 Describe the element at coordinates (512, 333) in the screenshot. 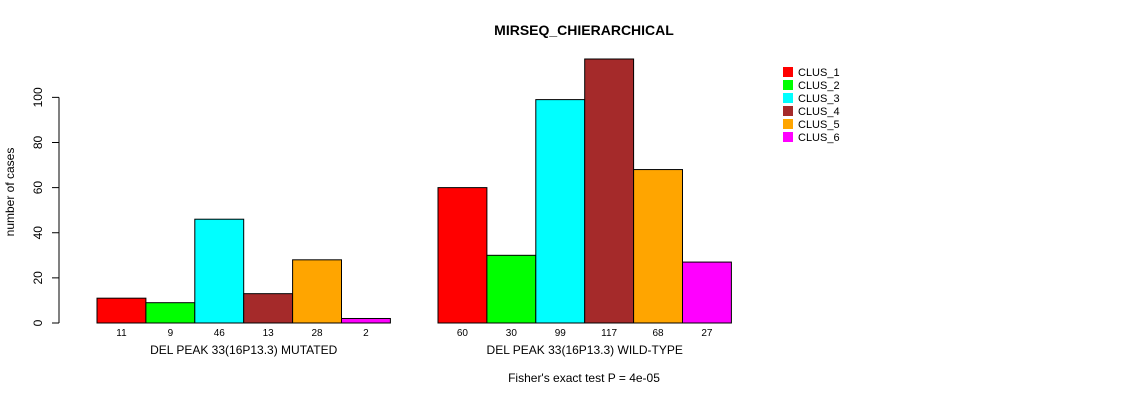

I see `bar-value-label: 30` at that location.